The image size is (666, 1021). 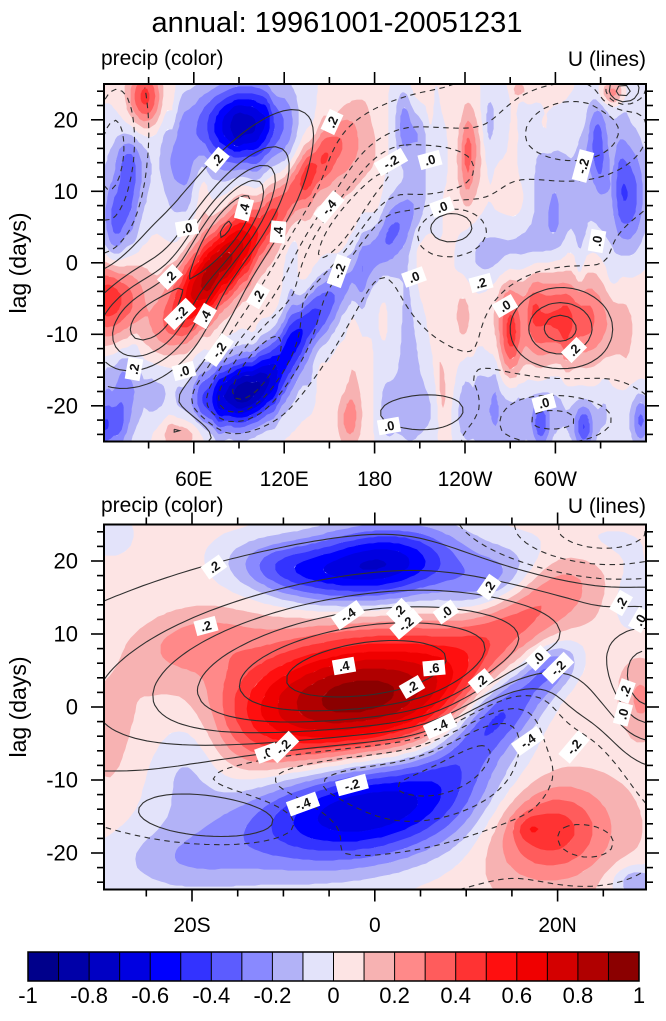 I want to click on svg-text: .6, so click(x=434, y=668).